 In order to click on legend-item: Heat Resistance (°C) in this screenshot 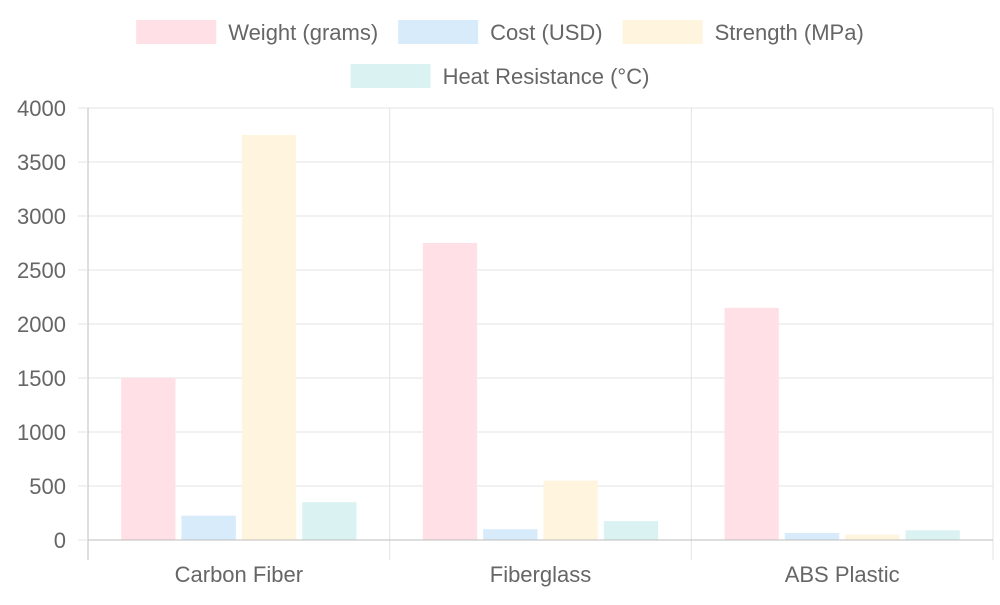, I will do `click(500, 76)`.